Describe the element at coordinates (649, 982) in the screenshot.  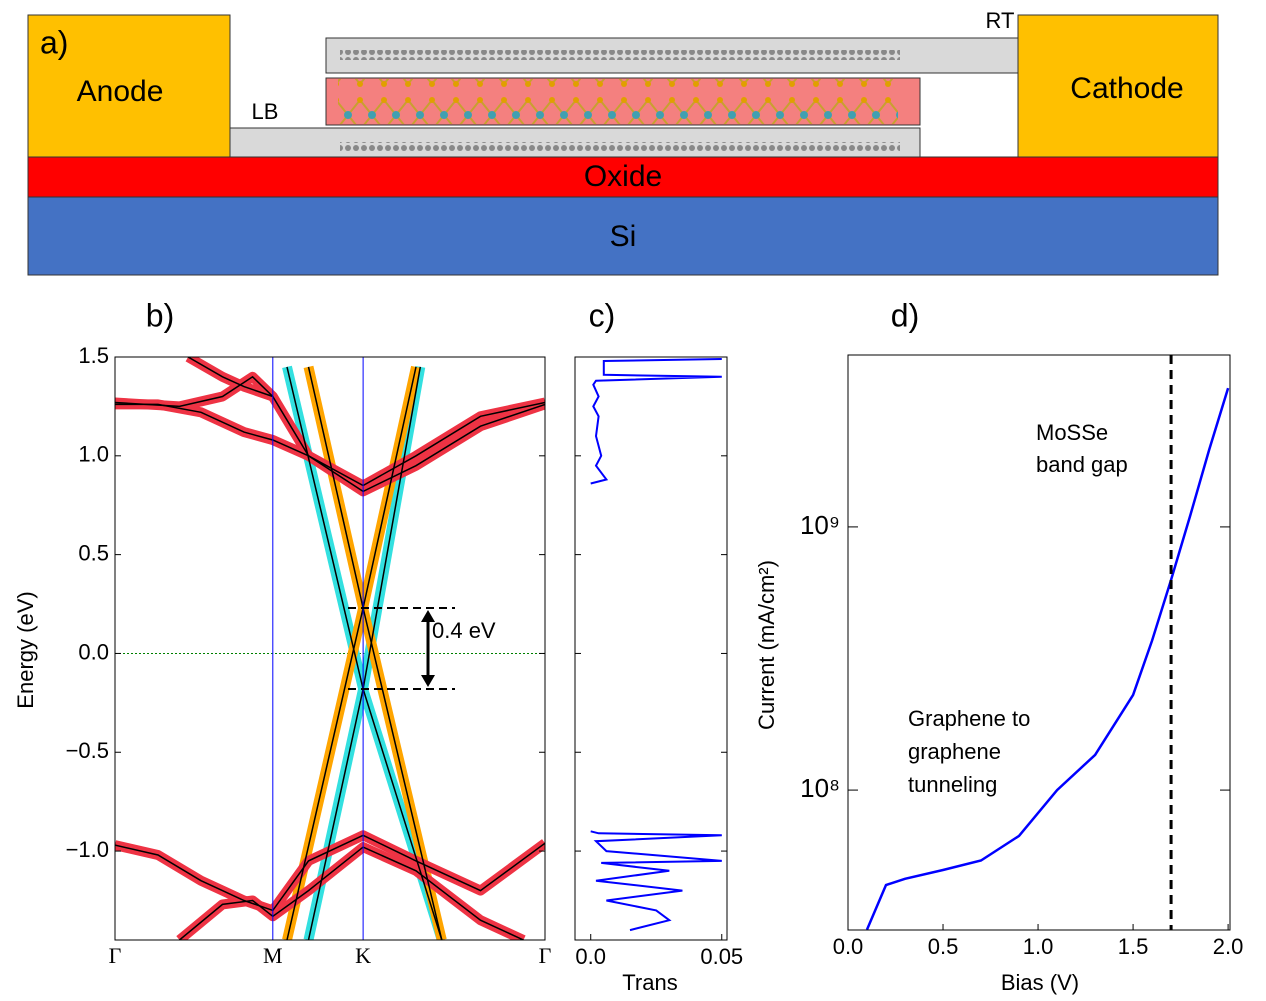
I see `x-axis-label: Trans` at that location.